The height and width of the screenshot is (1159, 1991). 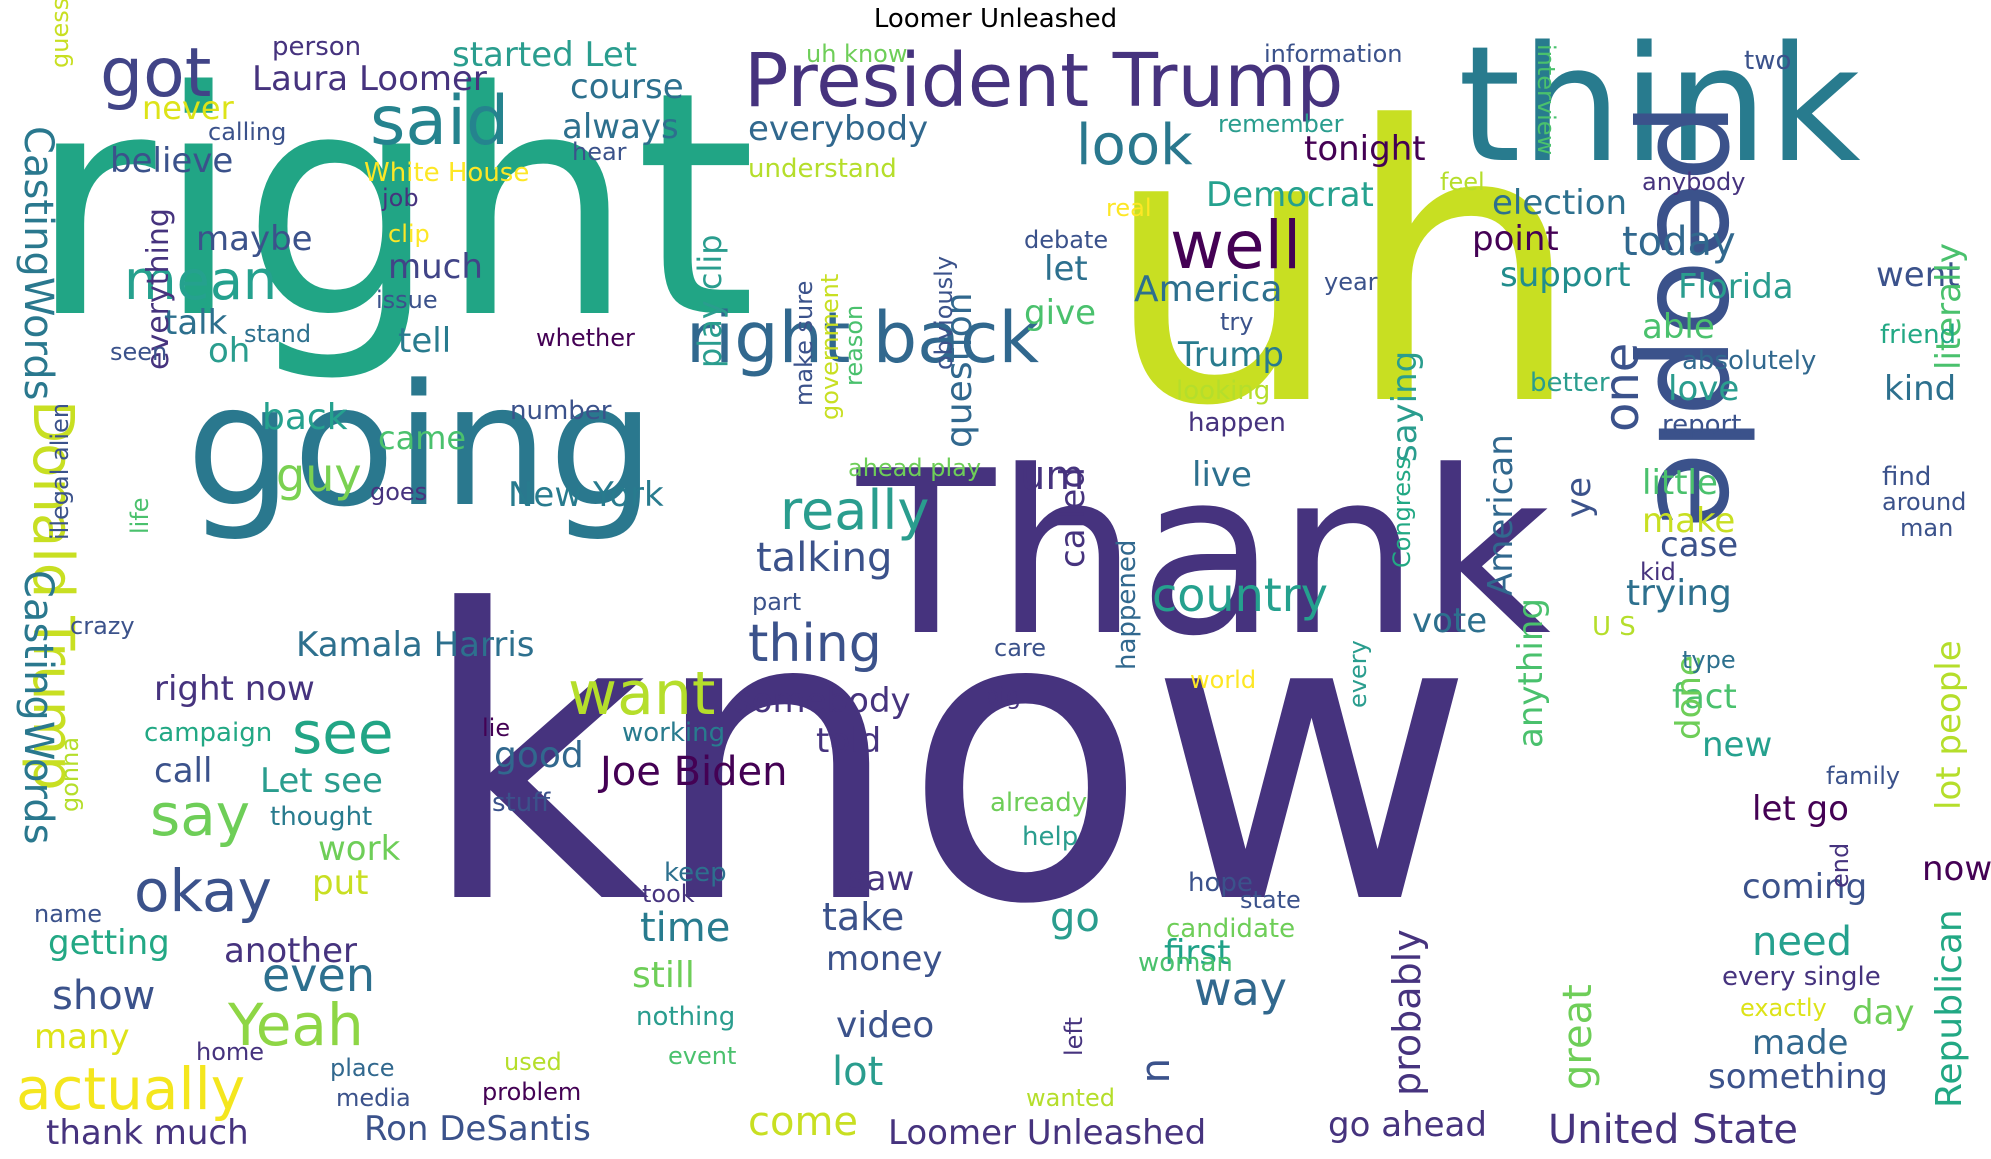 I want to click on cloud-word: stand, so click(x=278, y=334).